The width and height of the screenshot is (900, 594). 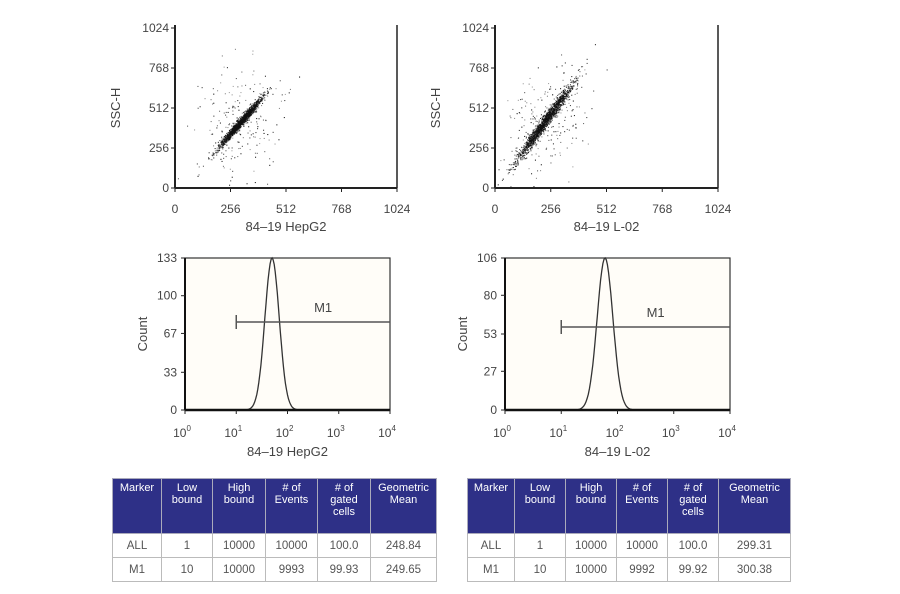 What do you see at coordinates (617, 334) in the screenshot?
I see `plot-frame` at bounding box center [617, 334].